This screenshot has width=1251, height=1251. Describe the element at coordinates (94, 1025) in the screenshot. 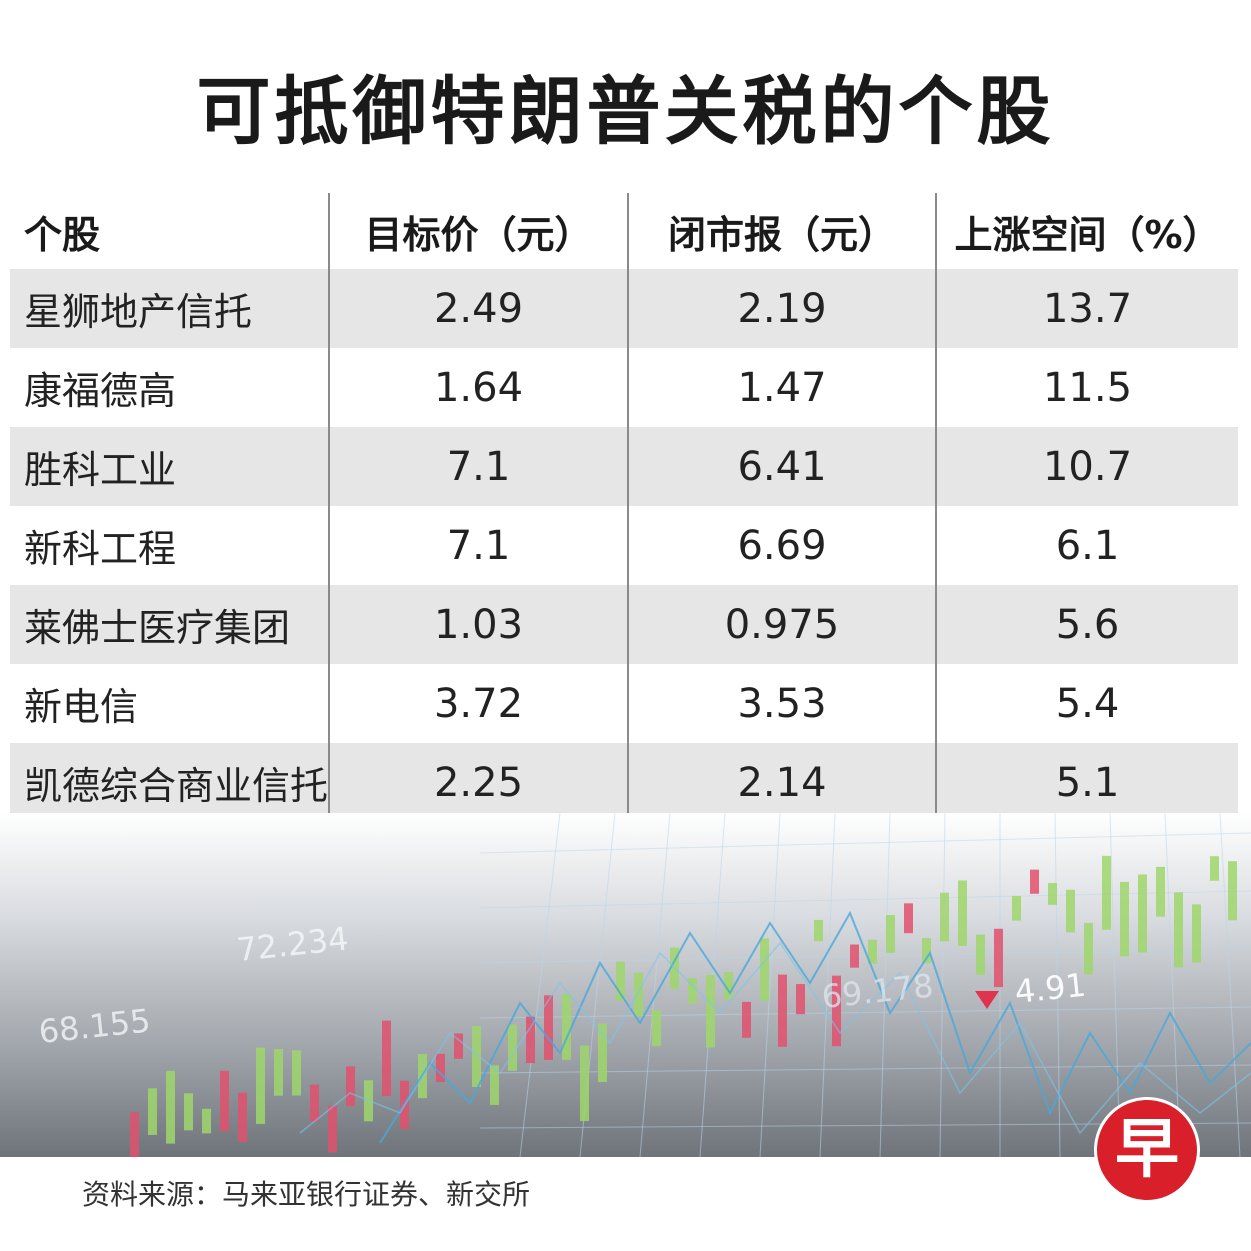

I see `ticker-label: 68.155` at that location.